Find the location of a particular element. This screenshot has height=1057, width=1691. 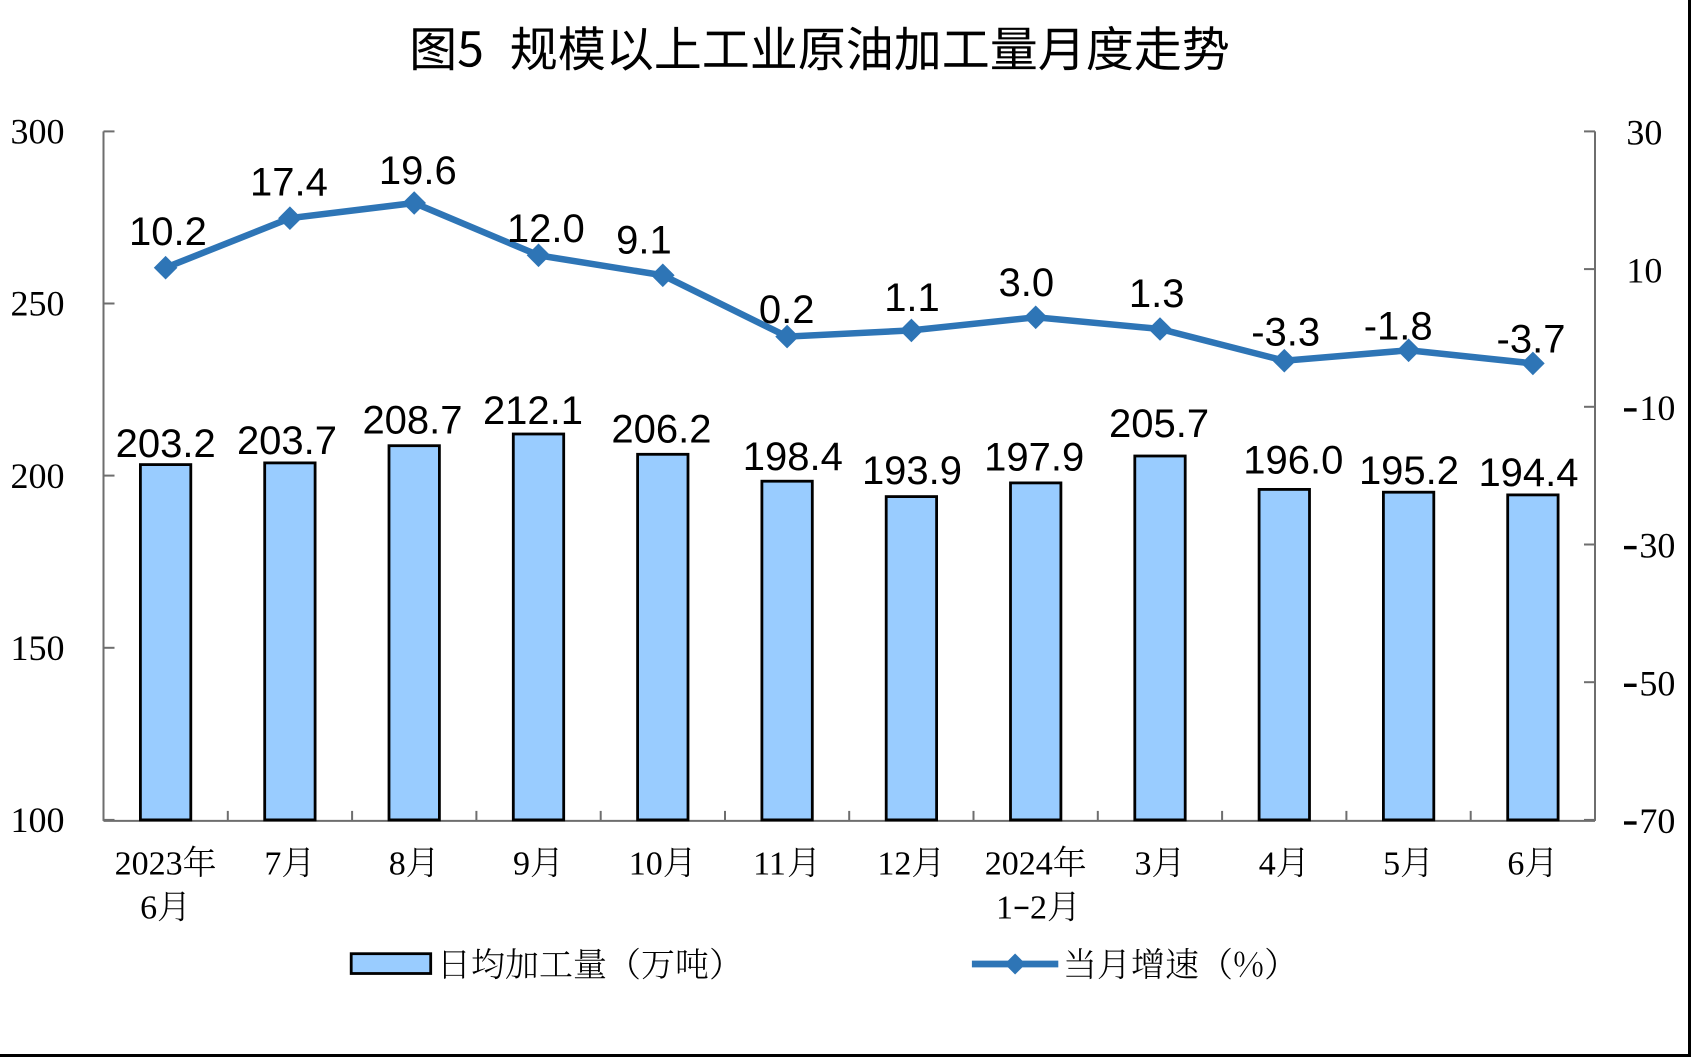

svg-text: 150 is located at coordinates (38, 648).